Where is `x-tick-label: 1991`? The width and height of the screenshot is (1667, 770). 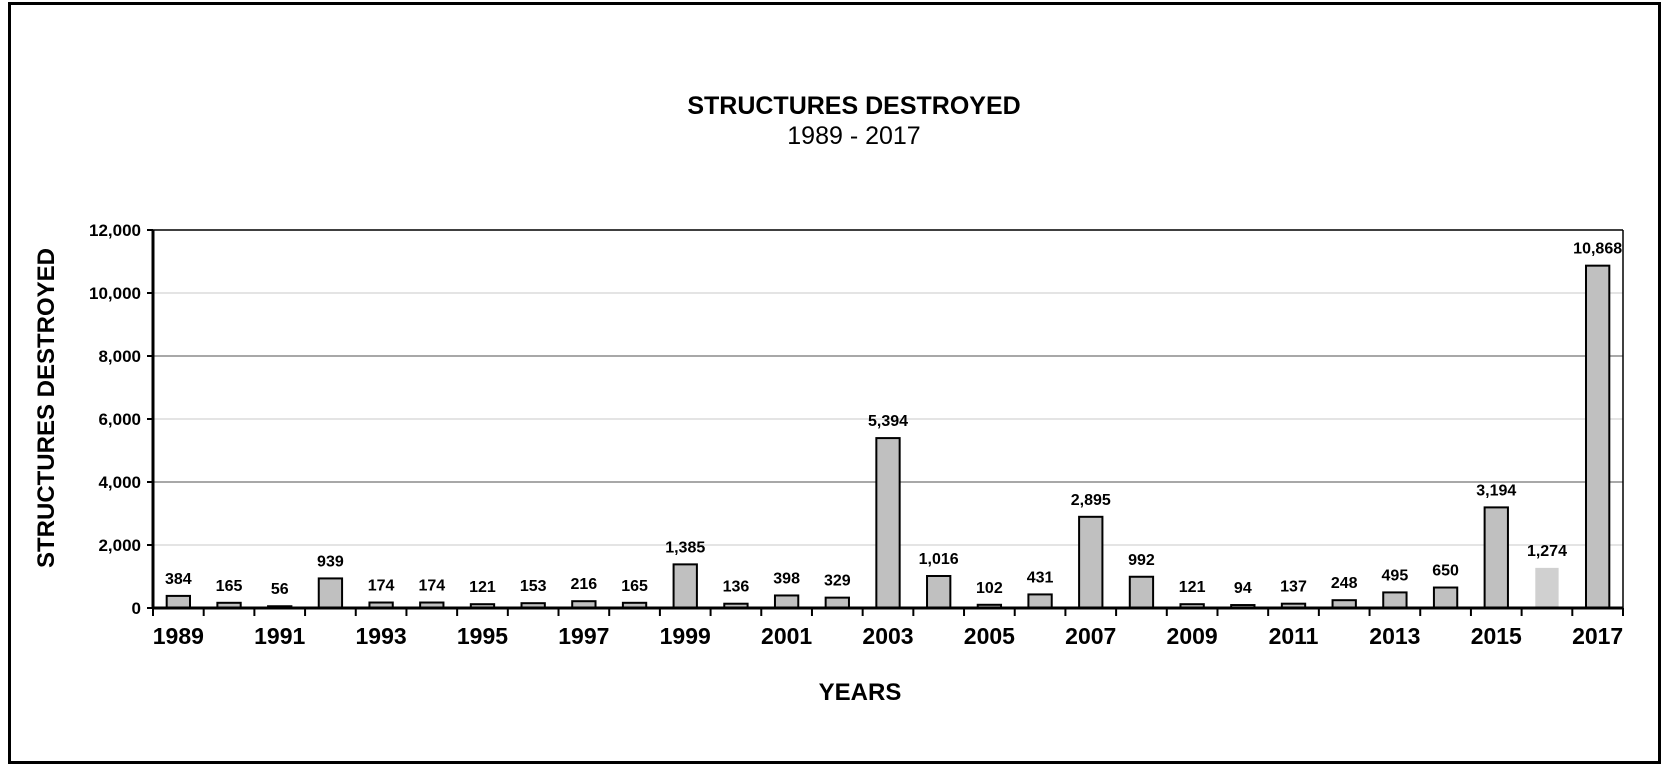
x-tick-label: 1991 is located at coordinates (279, 636).